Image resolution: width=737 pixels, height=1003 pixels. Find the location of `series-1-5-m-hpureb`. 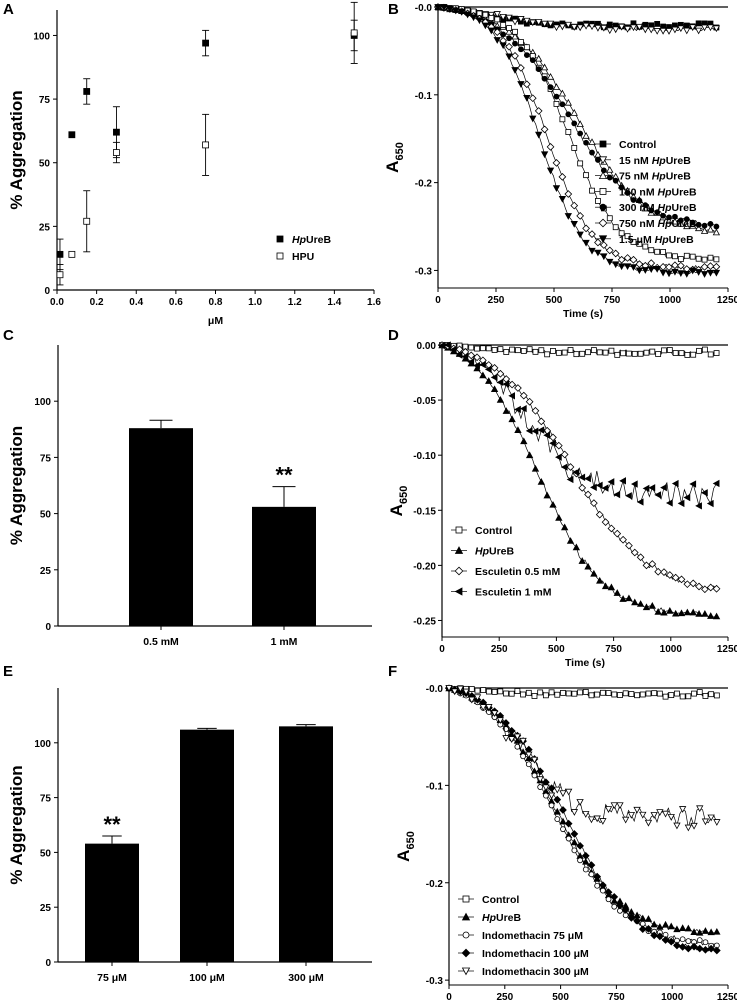

series-1-5-m-hpureb is located at coordinates (577, 141).